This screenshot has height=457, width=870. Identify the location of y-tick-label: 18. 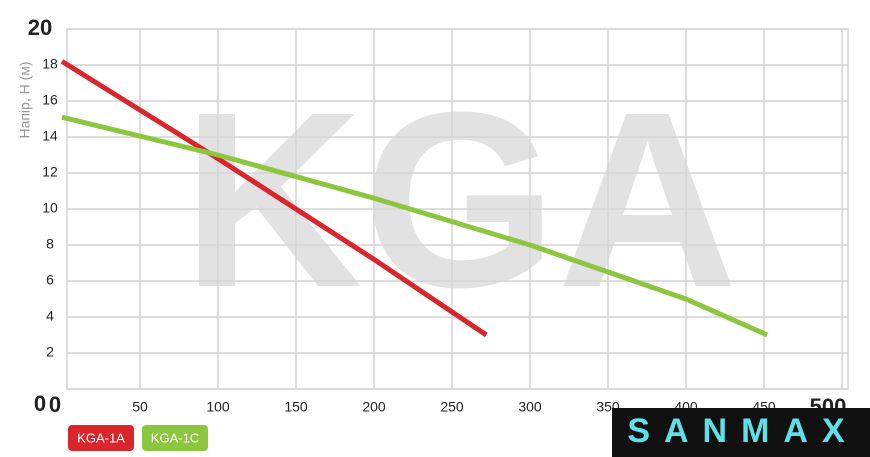
(50, 64).